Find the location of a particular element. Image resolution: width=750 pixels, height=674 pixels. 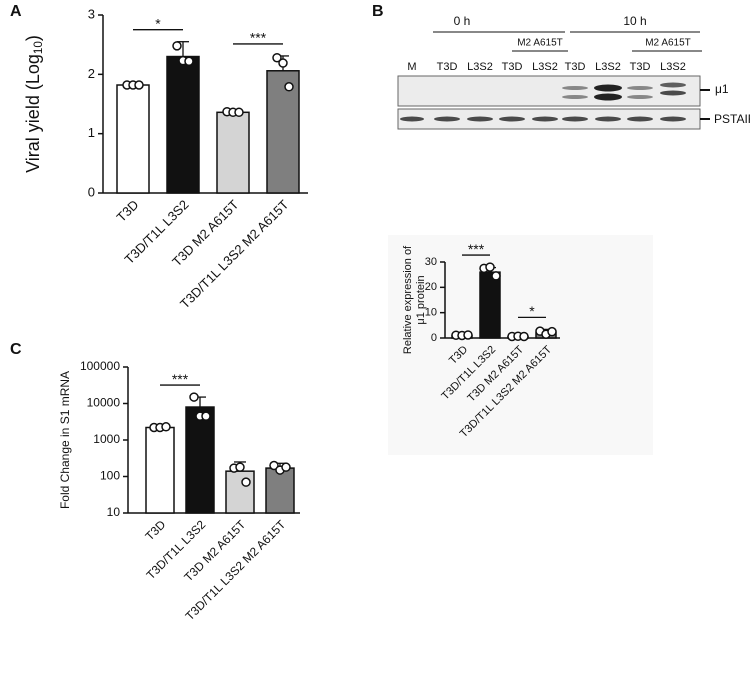

y-tick-label: 10000 is located at coordinates (104, 403).